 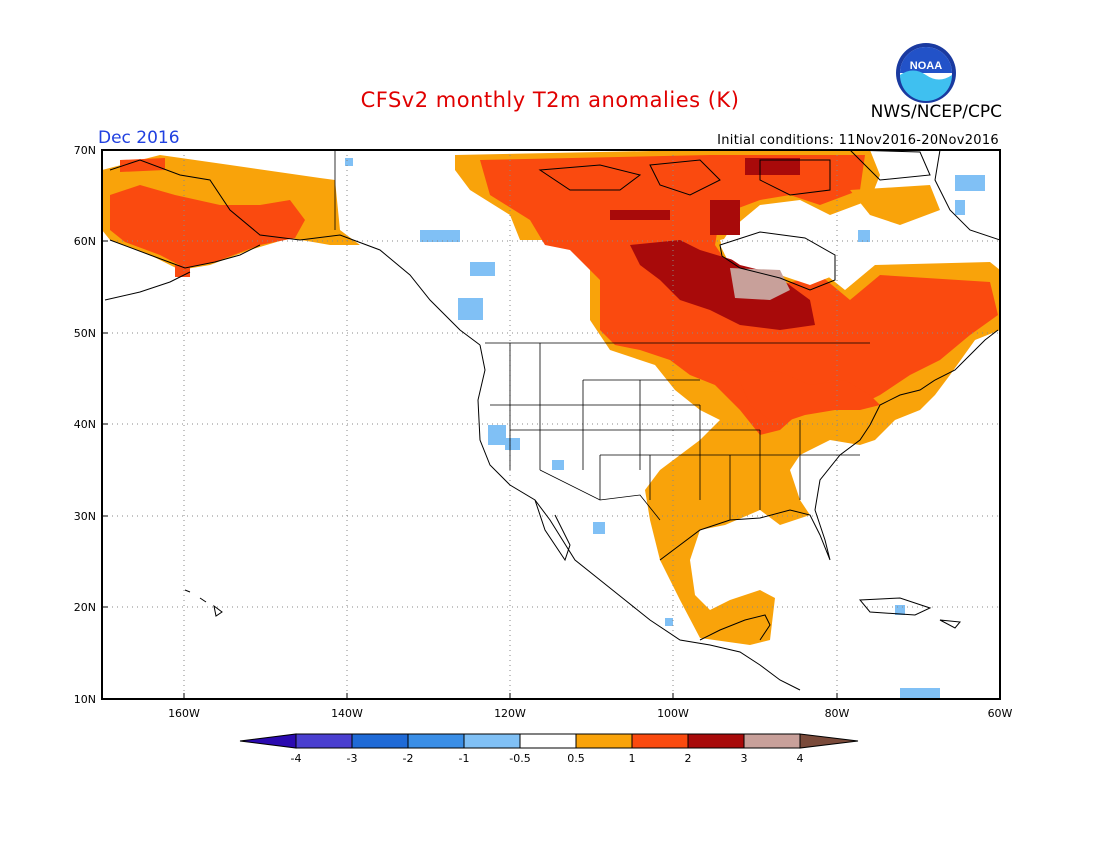 I want to click on agency-label: NWS/NCEP/CPC, so click(x=936, y=112).